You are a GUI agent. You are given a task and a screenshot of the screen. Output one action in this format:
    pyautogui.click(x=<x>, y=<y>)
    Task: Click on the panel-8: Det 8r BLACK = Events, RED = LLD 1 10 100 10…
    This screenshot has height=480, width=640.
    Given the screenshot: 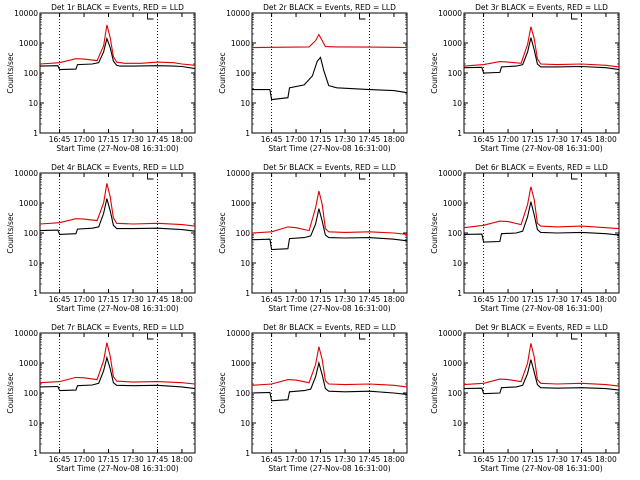 What is the action you would take?
    pyautogui.click(x=313, y=398)
    